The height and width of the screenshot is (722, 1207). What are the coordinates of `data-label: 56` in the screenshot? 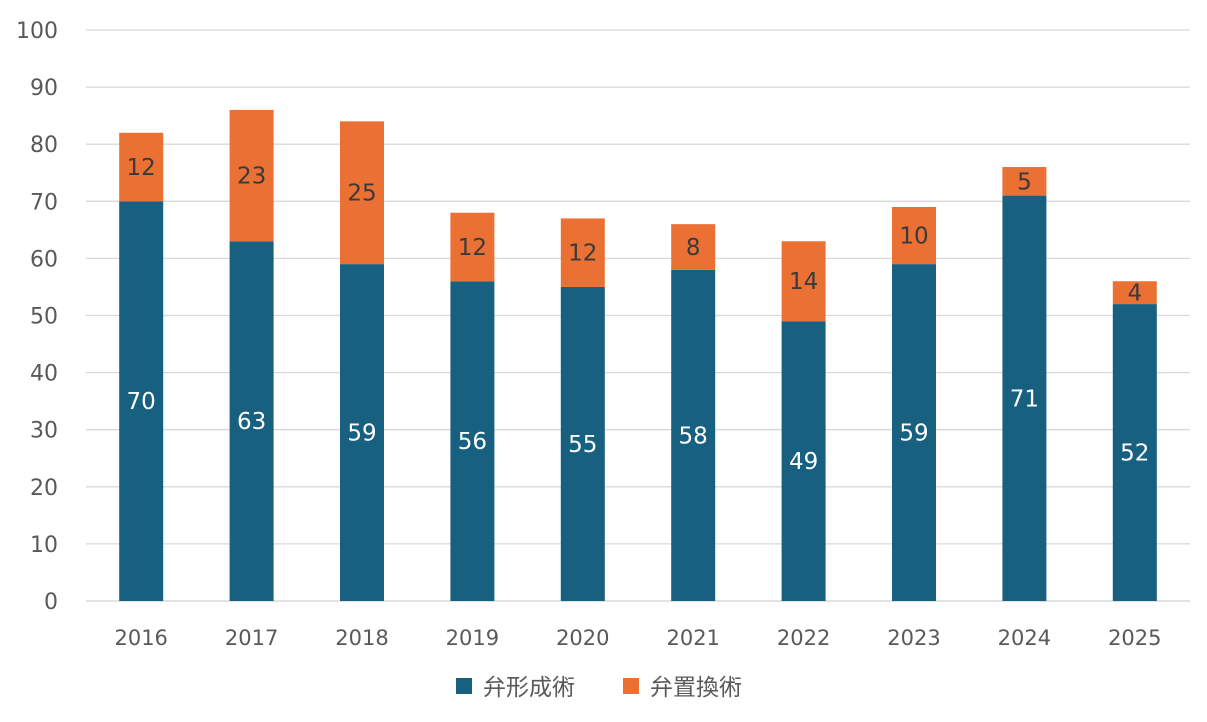 It's located at (472, 442).